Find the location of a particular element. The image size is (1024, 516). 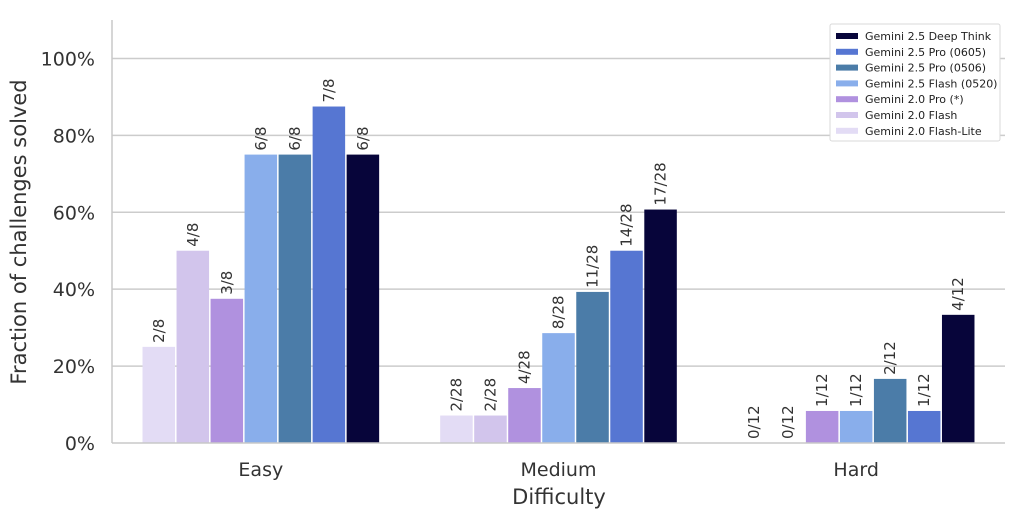

bar-value-label: 11/28 is located at coordinates (593, 266).